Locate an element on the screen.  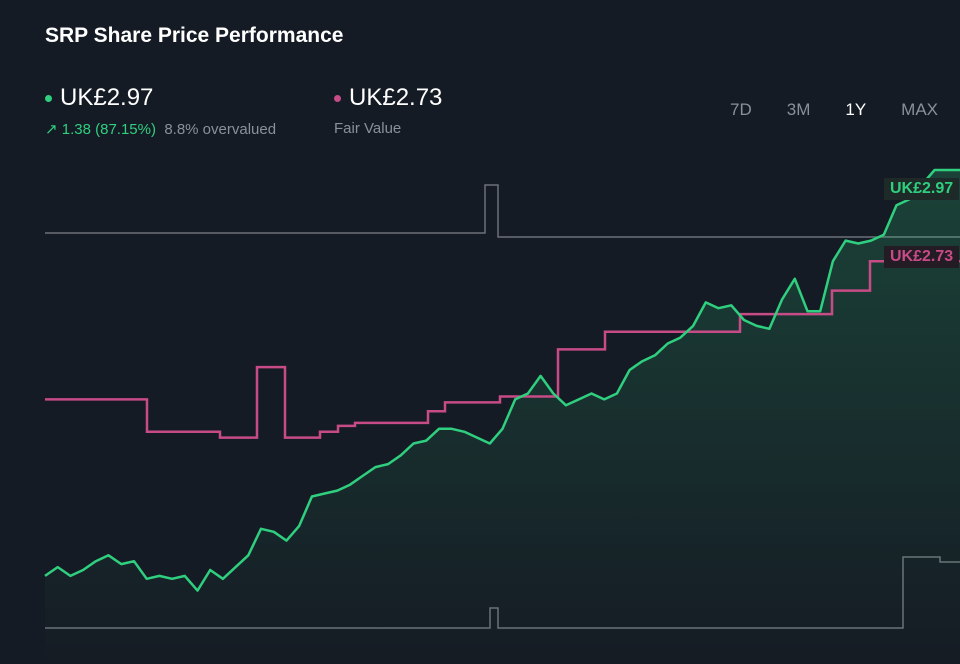
tab-7d: 7D is located at coordinates (741, 109).